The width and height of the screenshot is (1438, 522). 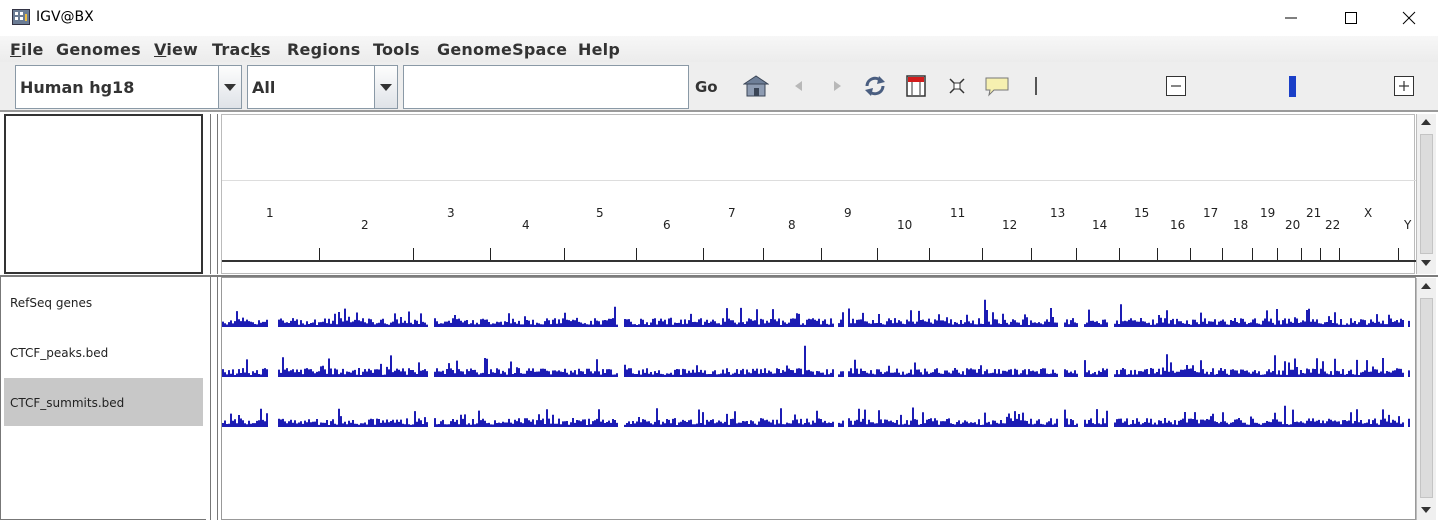 I want to click on chromosome-label-9: 9, so click(x=848, y=213).